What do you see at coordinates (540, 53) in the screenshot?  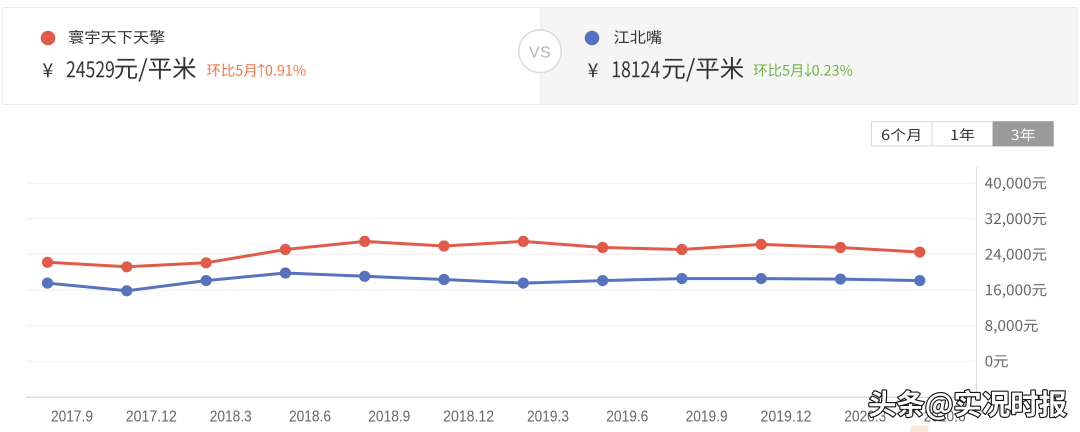 I see `svg-text: VS` at bounding box center [540, 53].